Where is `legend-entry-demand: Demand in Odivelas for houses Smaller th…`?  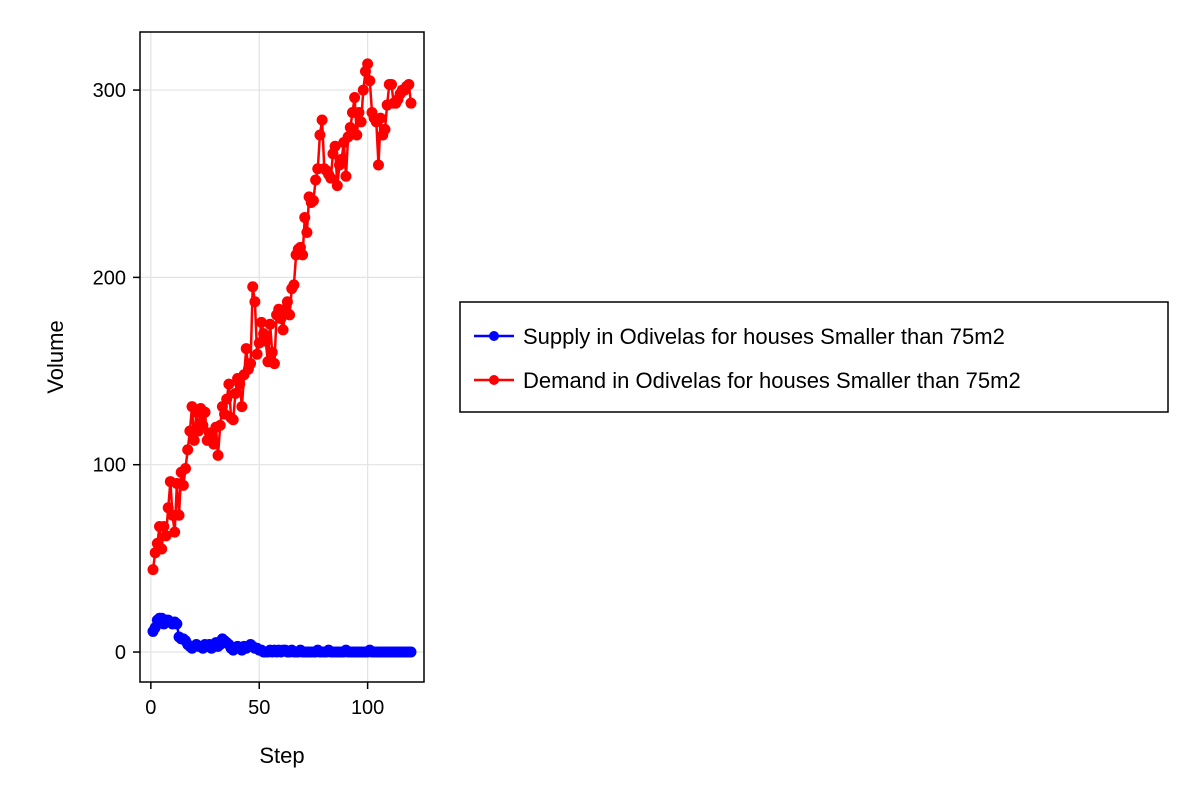 legend-entry-demand: Demand in Odivelas for houses Smaller th… is located at coordinates (747, 380).